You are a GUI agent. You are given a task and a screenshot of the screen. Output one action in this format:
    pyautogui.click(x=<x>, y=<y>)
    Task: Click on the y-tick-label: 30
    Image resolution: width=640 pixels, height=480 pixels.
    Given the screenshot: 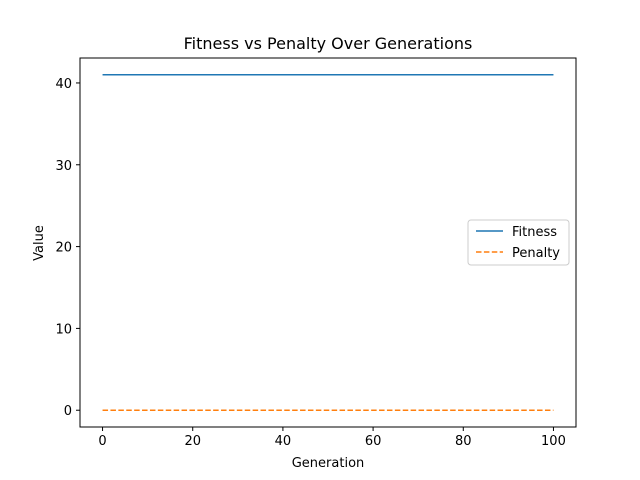 What is the action you would take?
    pyautogui.click(x=63, y=166)
    